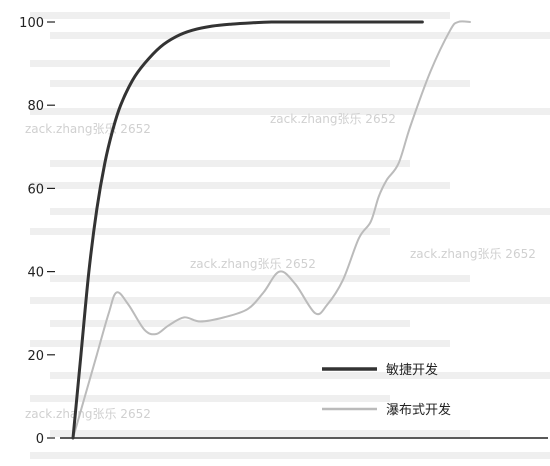 The height and width of the screenshot is (466, 550). I want to click on y-axis-ticks: 0 20 40 60 80 100, so click(37, 231).